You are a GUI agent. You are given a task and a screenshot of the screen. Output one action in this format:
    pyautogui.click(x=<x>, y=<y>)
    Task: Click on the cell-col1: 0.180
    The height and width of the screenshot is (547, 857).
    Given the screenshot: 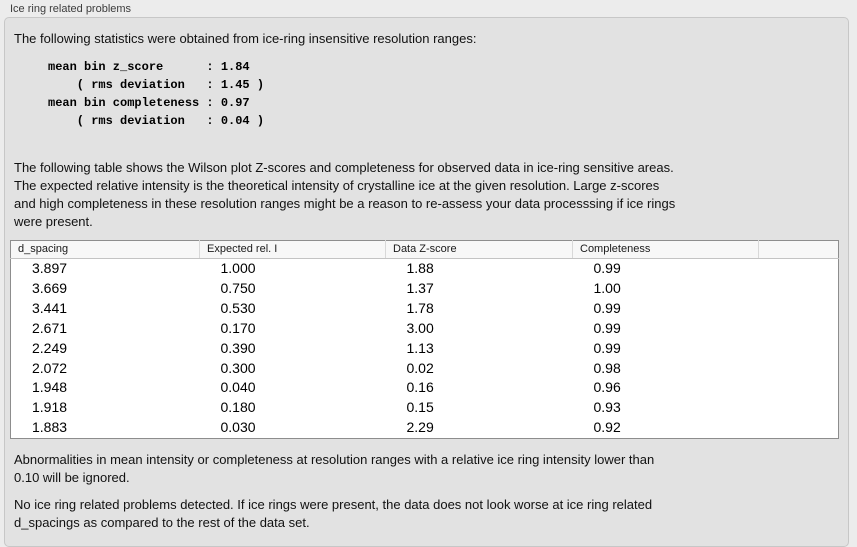 What is the action you would take?
    pyautogui.click(x=238, y=407)
    